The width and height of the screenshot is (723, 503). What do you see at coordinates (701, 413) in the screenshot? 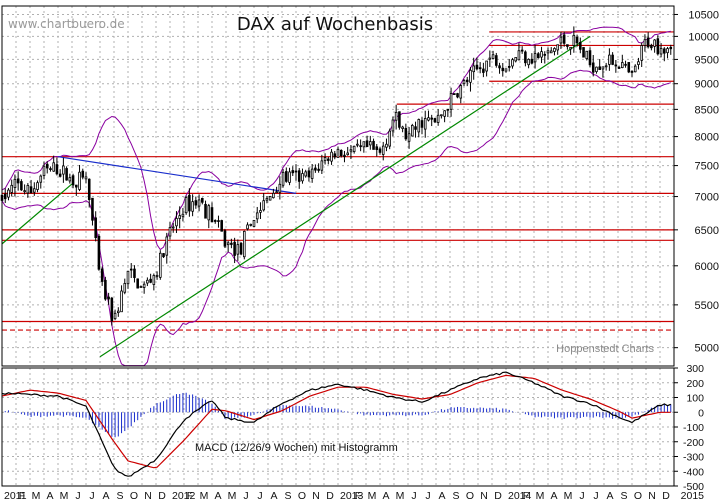
I see `macd-tick-label: 0` at bounding box center [701, 413].